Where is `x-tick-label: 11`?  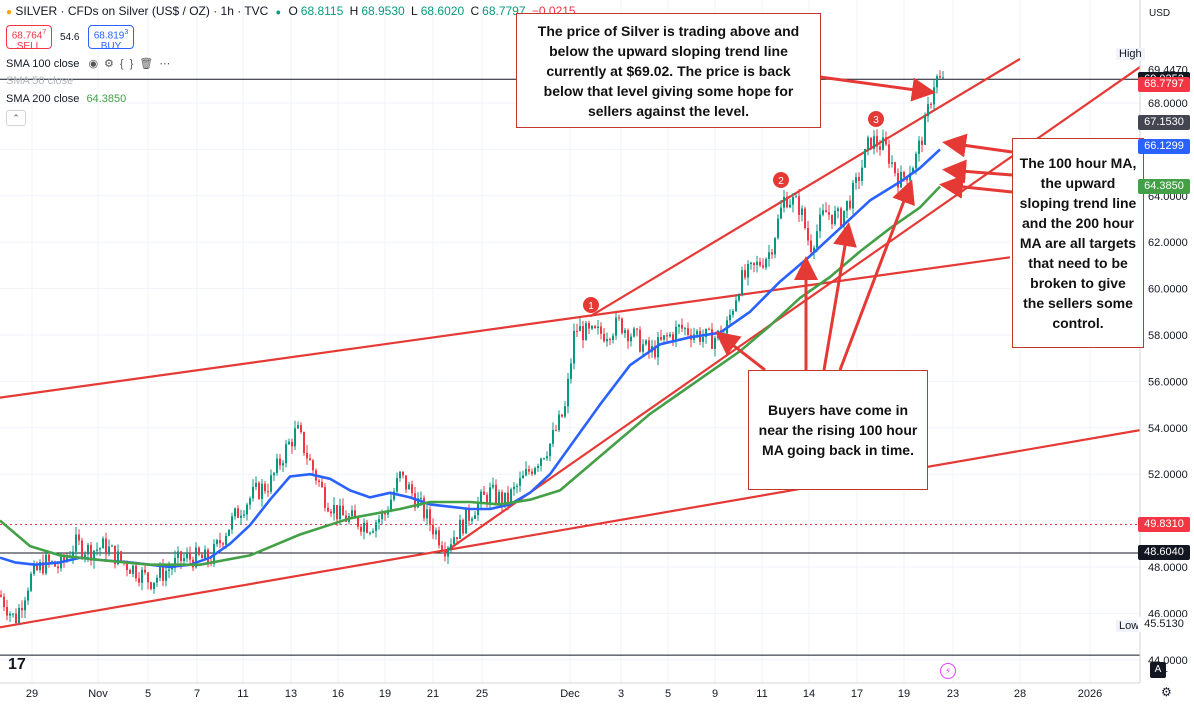 x-tick-label: 11 is located at coordinates (761, 694).